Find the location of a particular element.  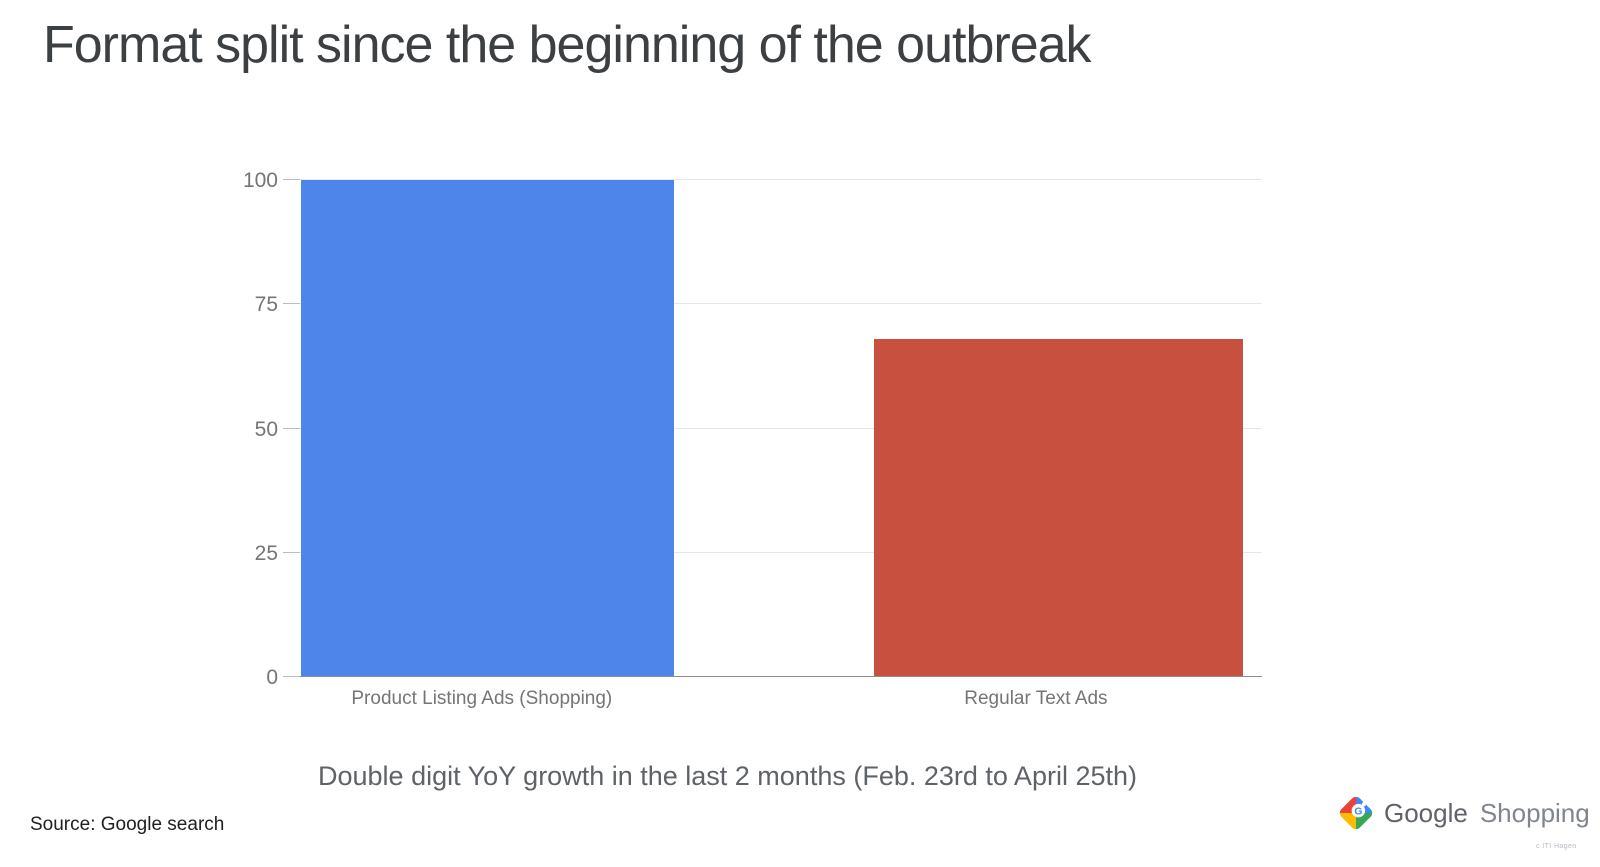

logo-product-text: Shopping is located at coordinates (1534, 812).